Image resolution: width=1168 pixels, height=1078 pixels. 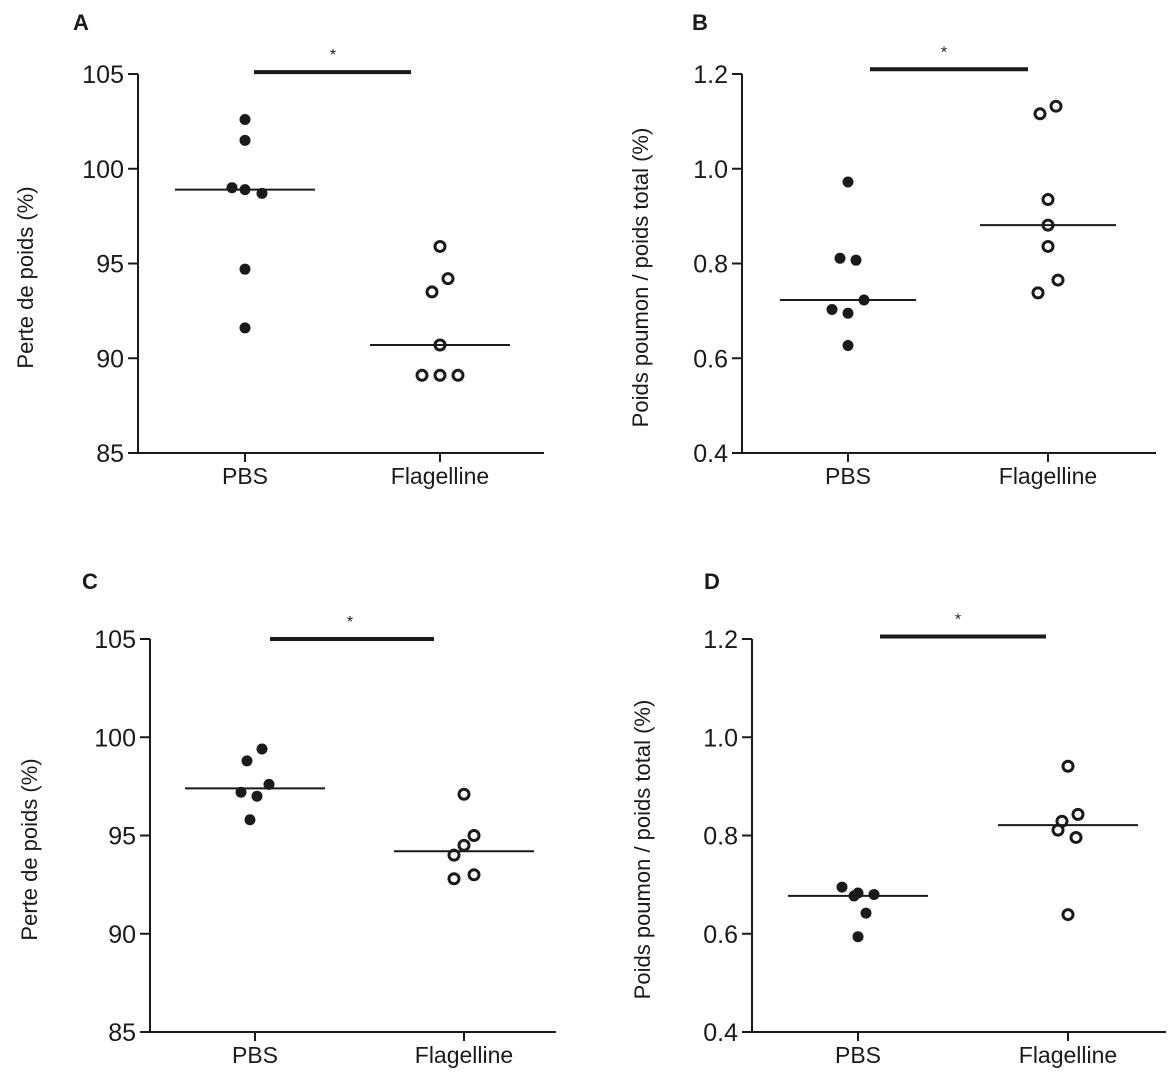 I want to click on panel-letter: A, so click(x=81, y=22).